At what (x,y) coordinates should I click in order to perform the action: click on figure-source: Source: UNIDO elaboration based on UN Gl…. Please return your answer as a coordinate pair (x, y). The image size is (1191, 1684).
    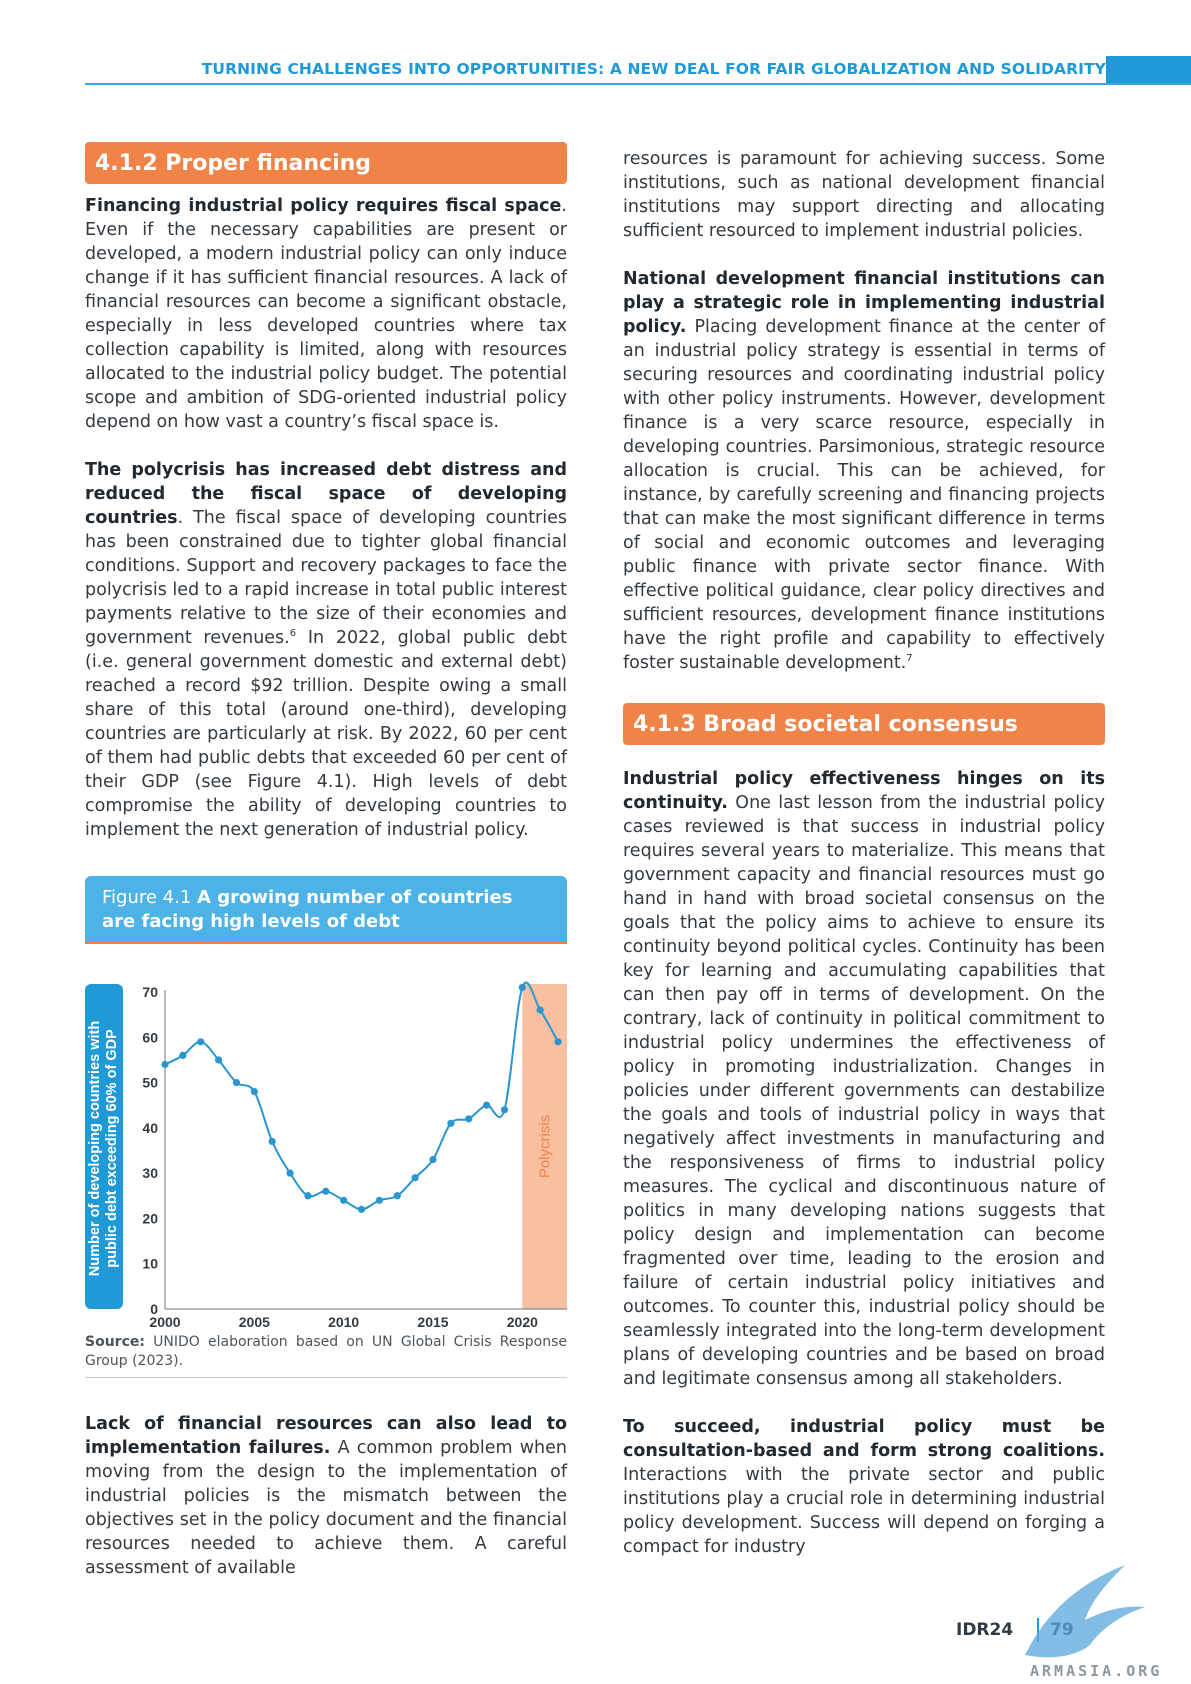
    Looking at the image, I should click on (326, 1352).